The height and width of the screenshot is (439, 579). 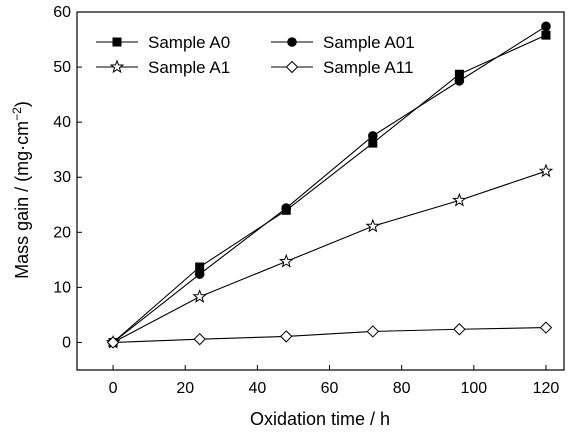 I want to click on y-axis-title: Mass gain / (mg·cm−2), so click(x=21, y=190).